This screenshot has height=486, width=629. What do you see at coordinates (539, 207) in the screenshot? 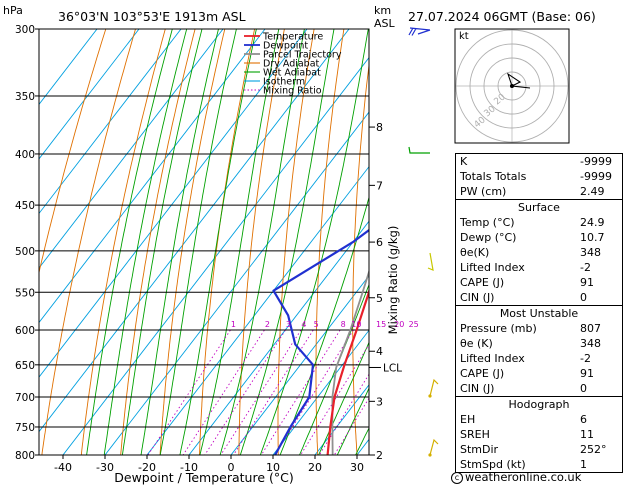
I see `info-box-title: Surface` at bounding box center [539, 207].